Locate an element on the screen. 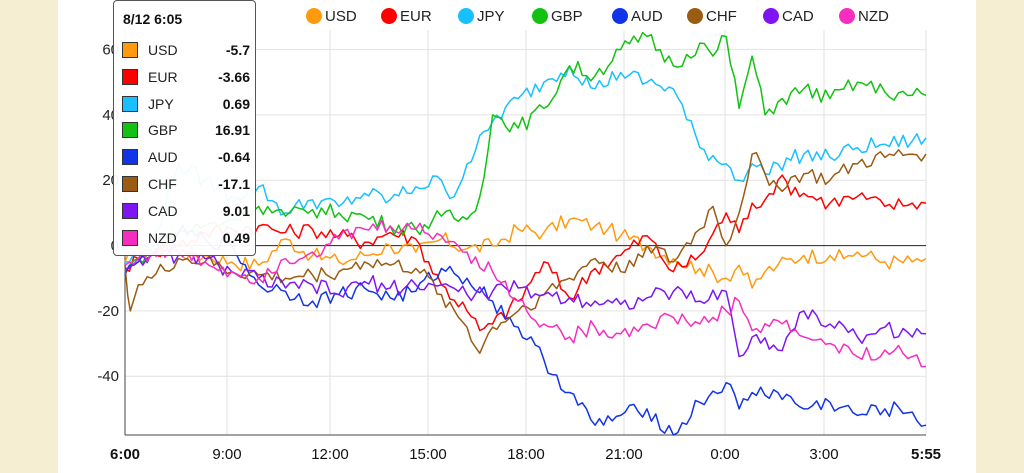 The image size is (1024, 473). legend-item-chf: CHF is located at coordinates (712, 18).